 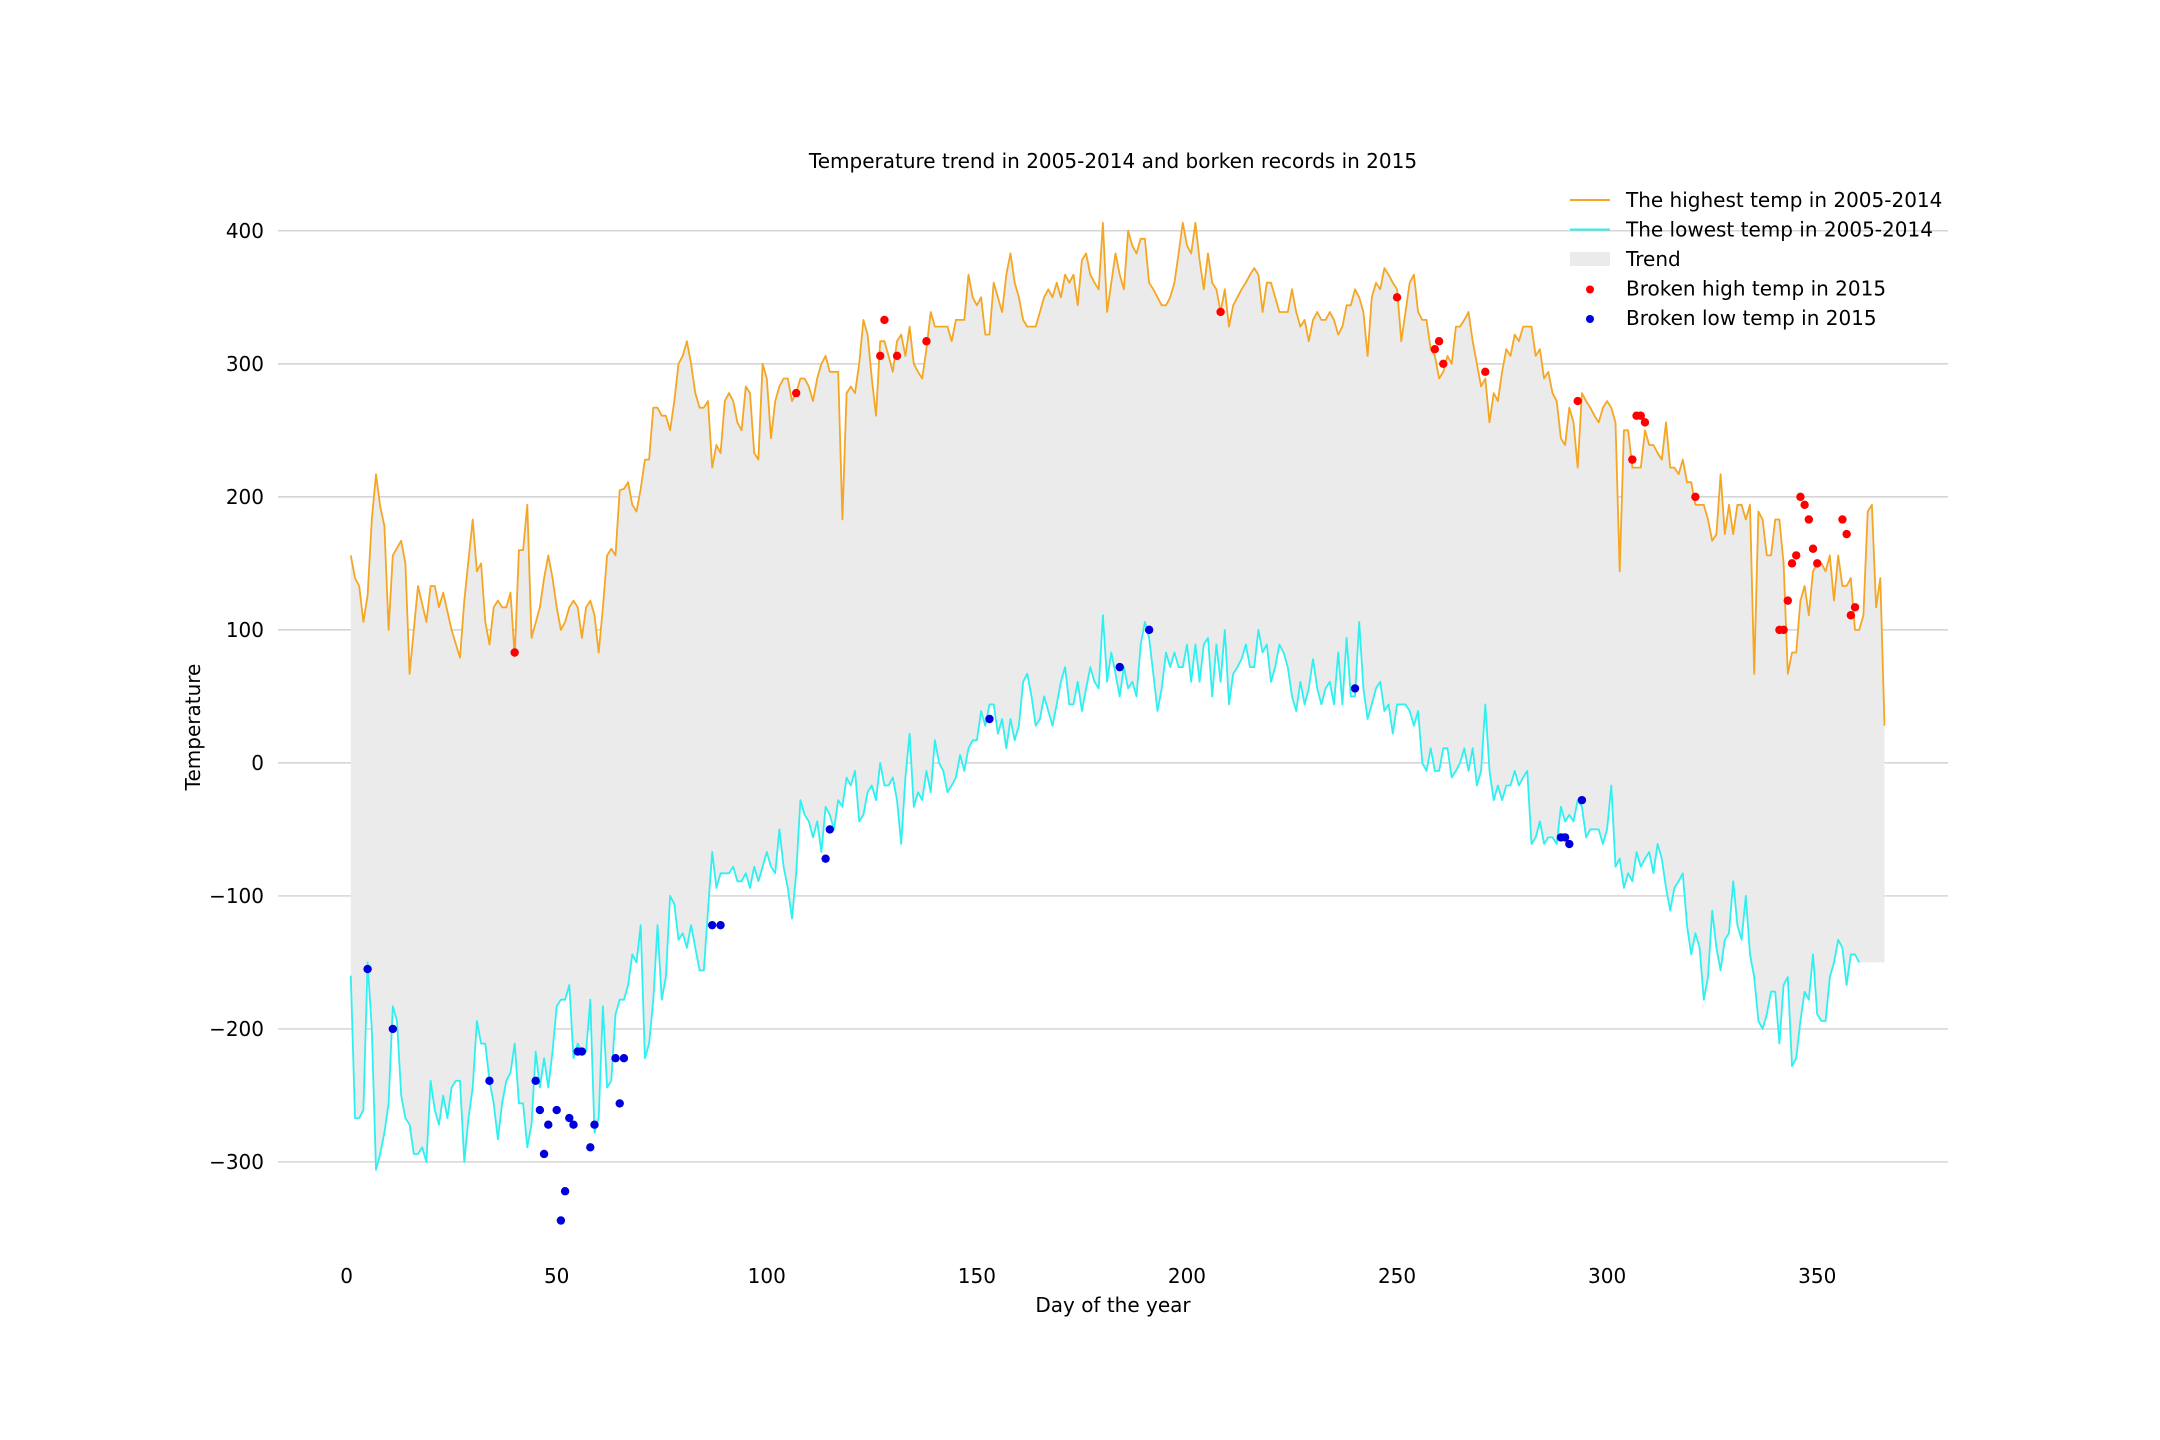 I want to click on legend-label: The highest temp in 2005-2014, so click(x=1783, y=200).